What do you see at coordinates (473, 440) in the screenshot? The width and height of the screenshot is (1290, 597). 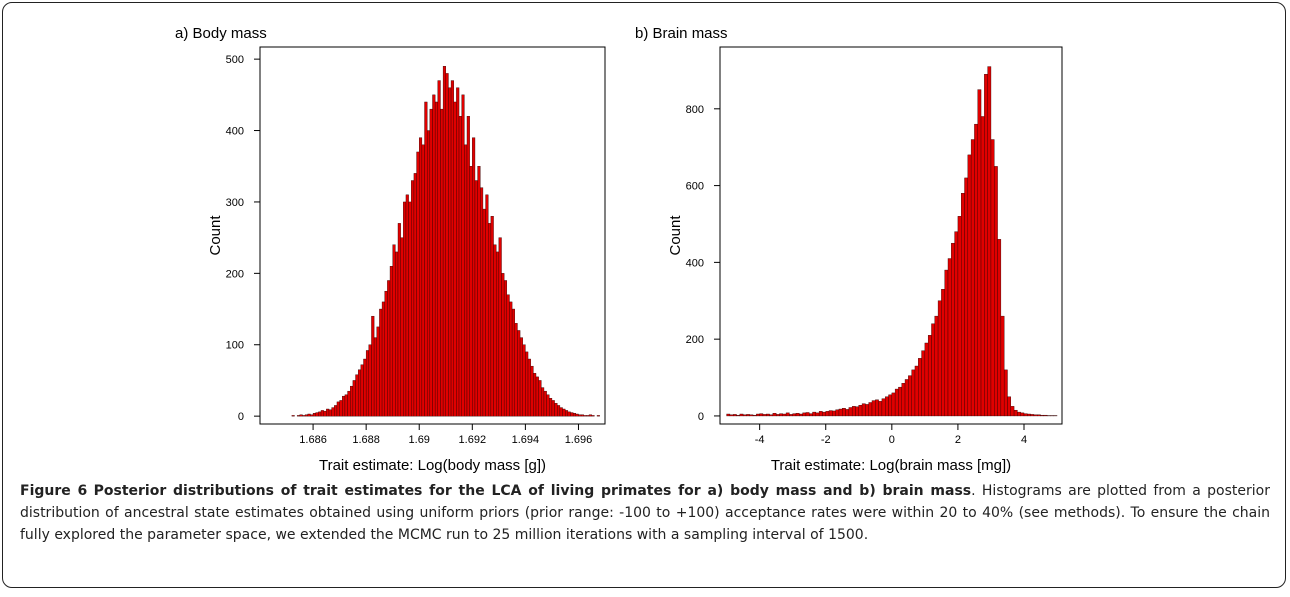 I see `x-tick-label: 1.692` at bounding box center [473, 440].